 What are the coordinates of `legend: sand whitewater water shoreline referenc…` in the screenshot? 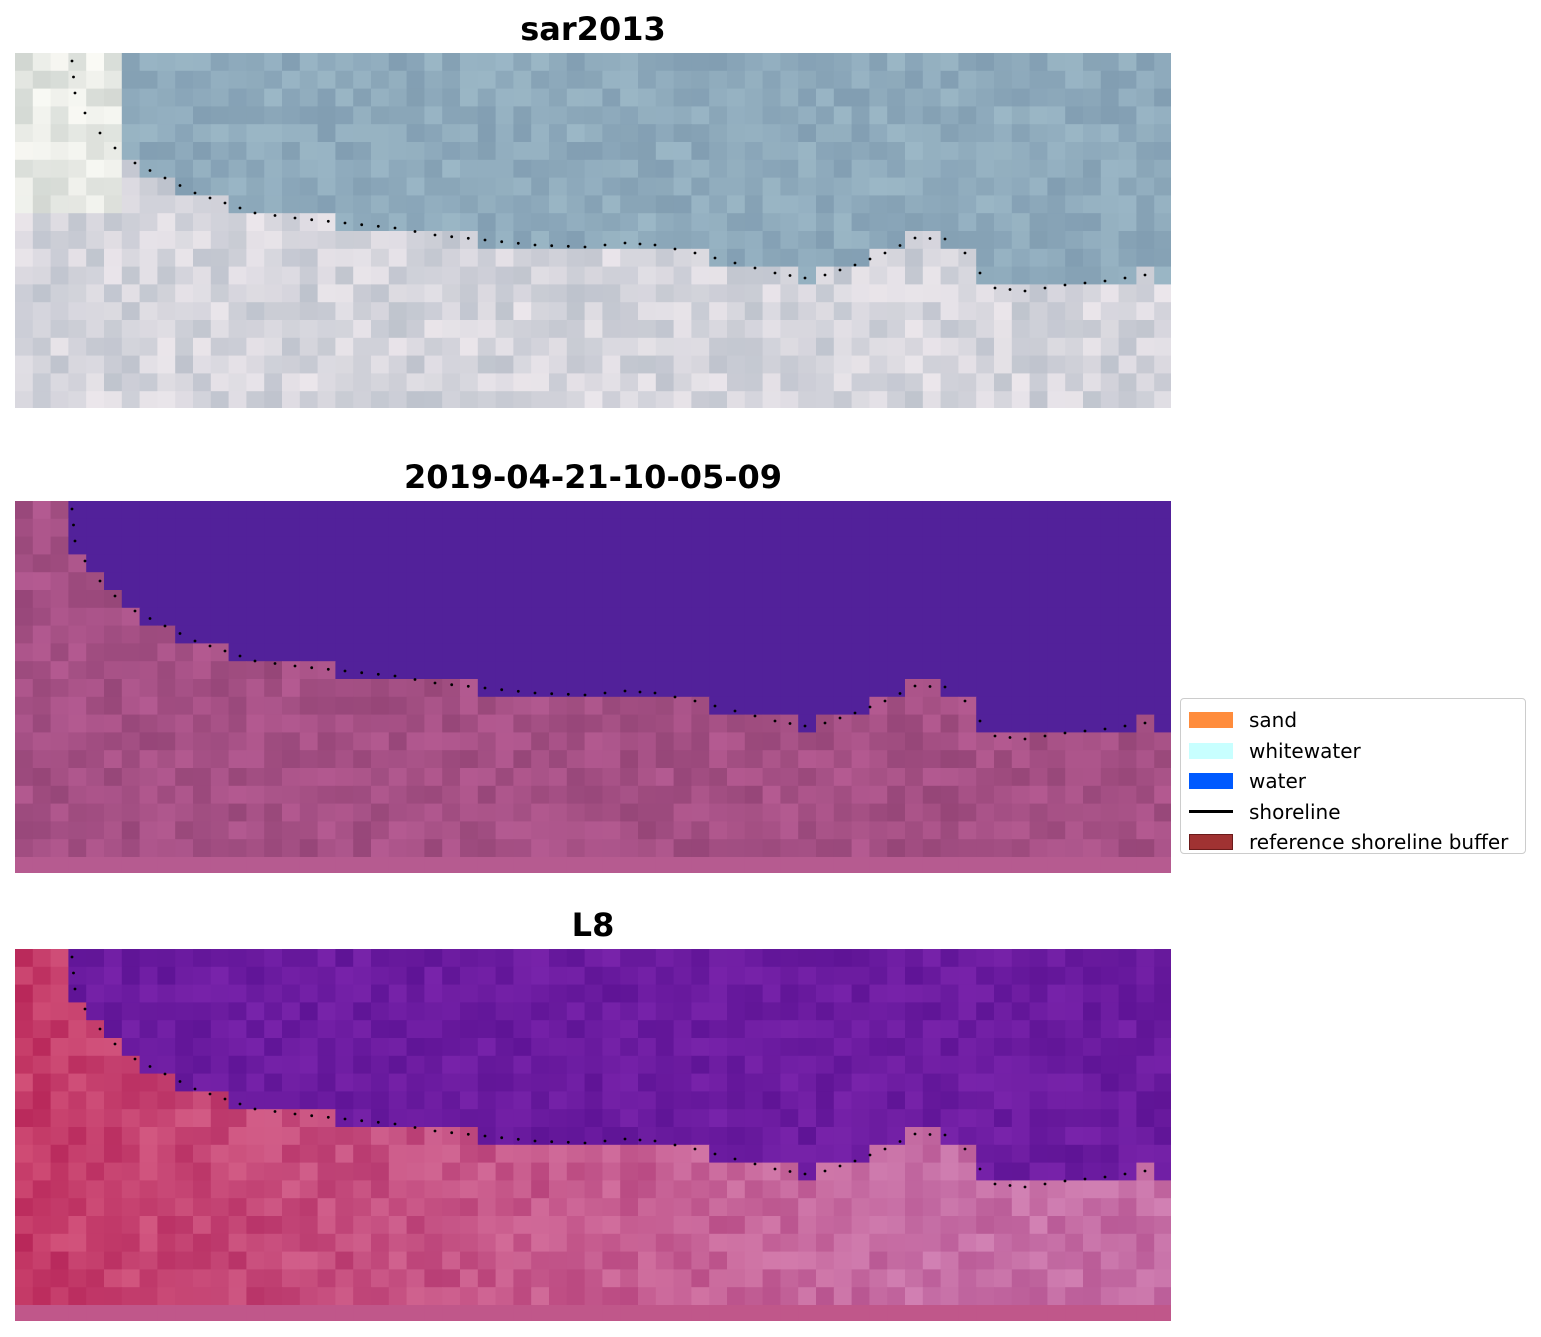 It's located at (1353, 776).